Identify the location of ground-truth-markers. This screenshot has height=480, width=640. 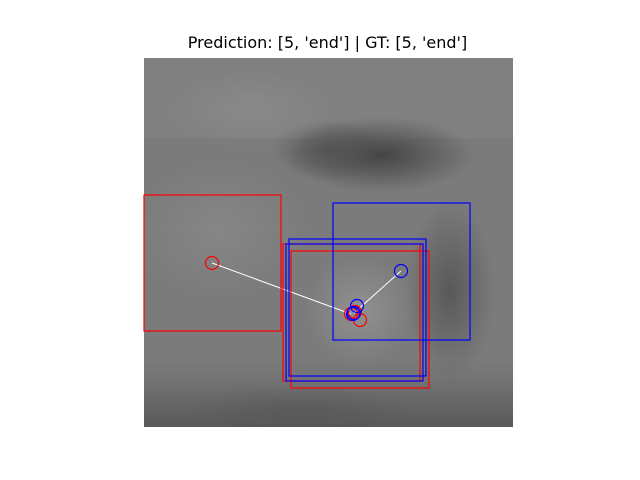
(377, 292).